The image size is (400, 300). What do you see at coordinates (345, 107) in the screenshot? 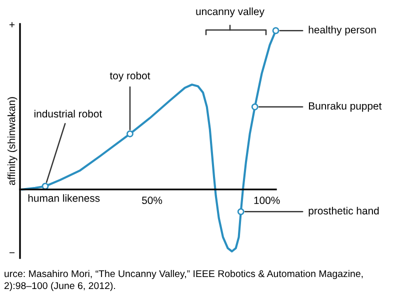
I see `annotation: Bunraku puppet` at bounding box center [345, 107].